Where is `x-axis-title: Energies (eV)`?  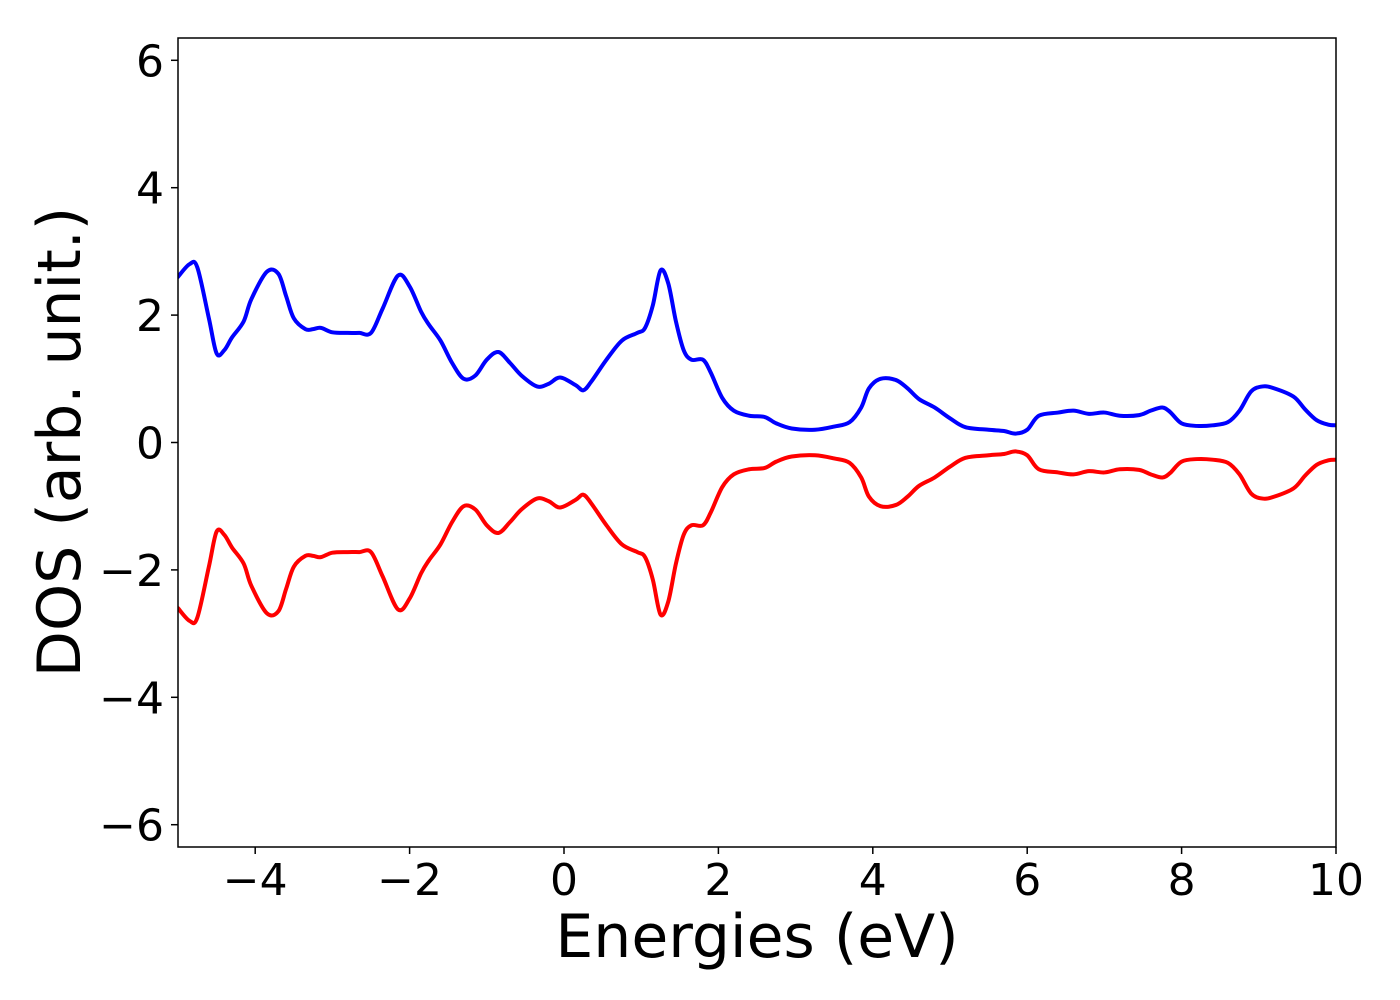 x-axis-title: Energies (eV) is located at coordinates (756, 937).